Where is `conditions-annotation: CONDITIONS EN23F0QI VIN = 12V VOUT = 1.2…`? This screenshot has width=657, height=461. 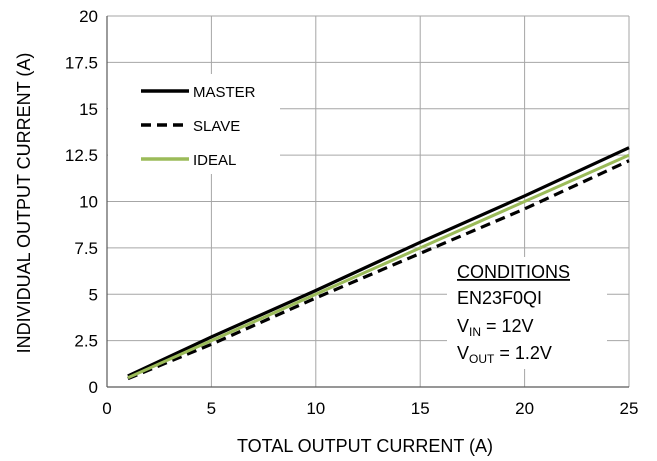
conditions-annotation: CONDITIONS EN23F0QI VIN = 12V VOUT = 1.2… is located at coordinates (527, 313).